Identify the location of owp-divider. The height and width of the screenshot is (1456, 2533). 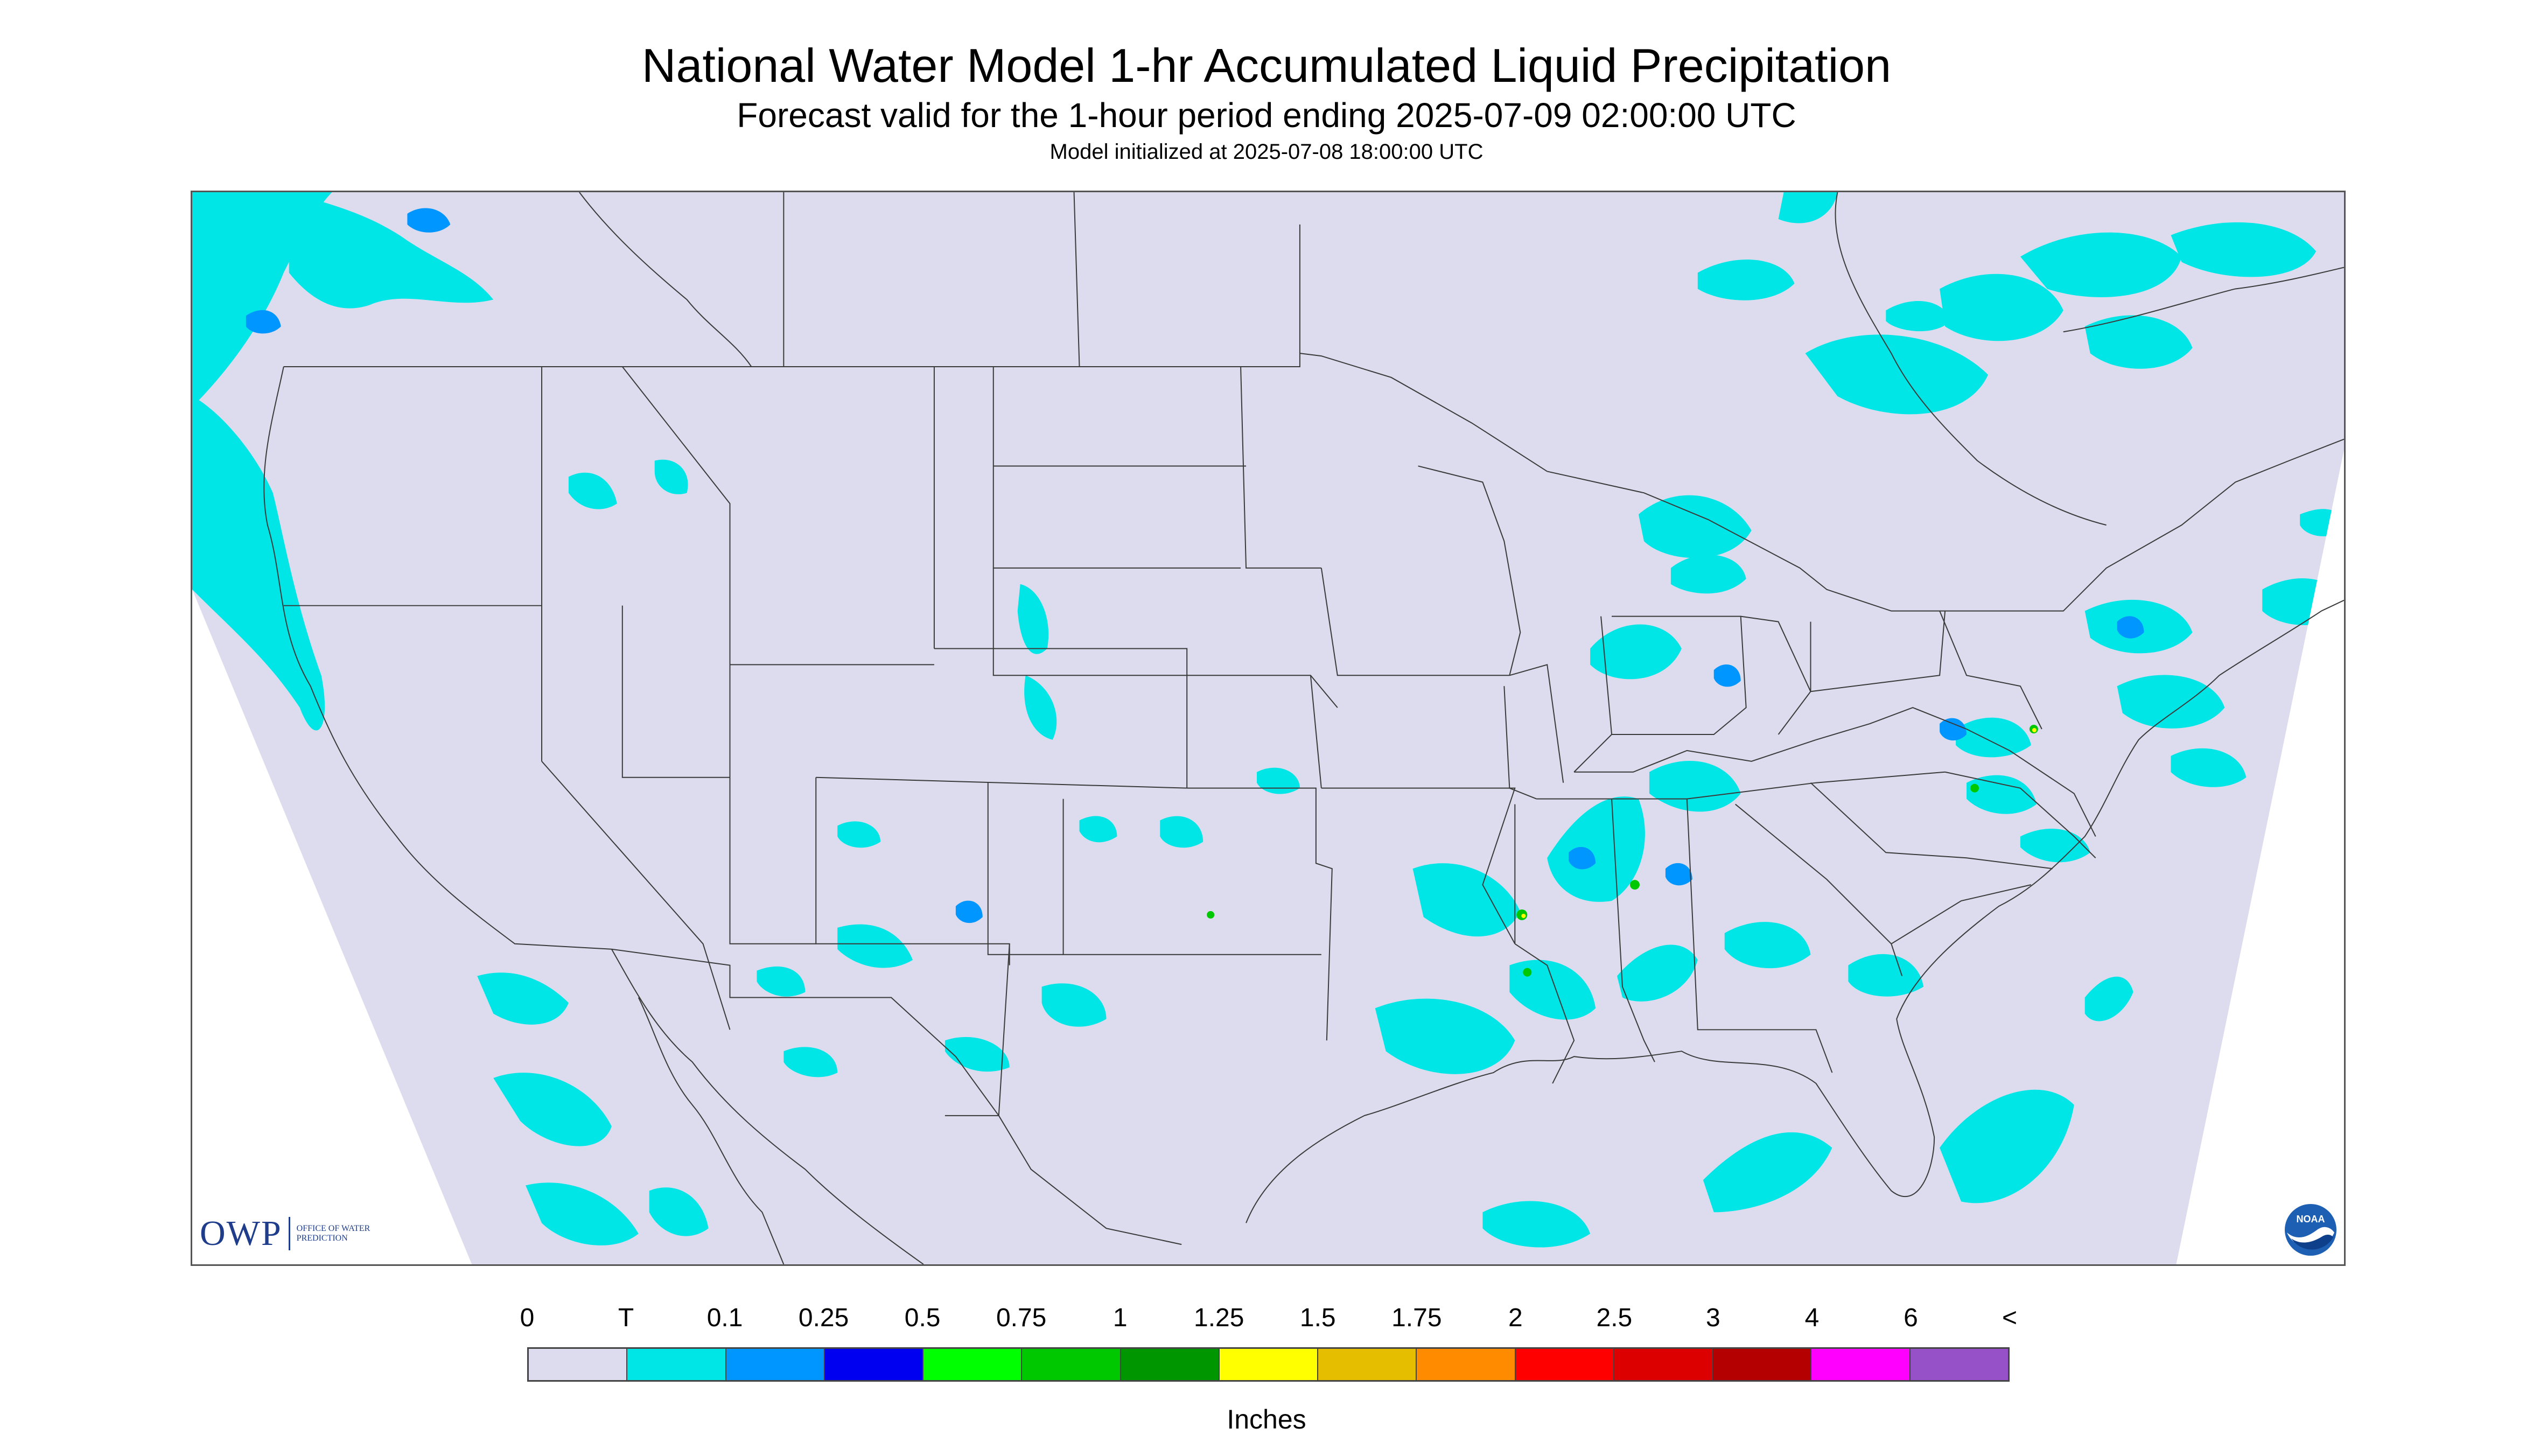
(289, 1233).